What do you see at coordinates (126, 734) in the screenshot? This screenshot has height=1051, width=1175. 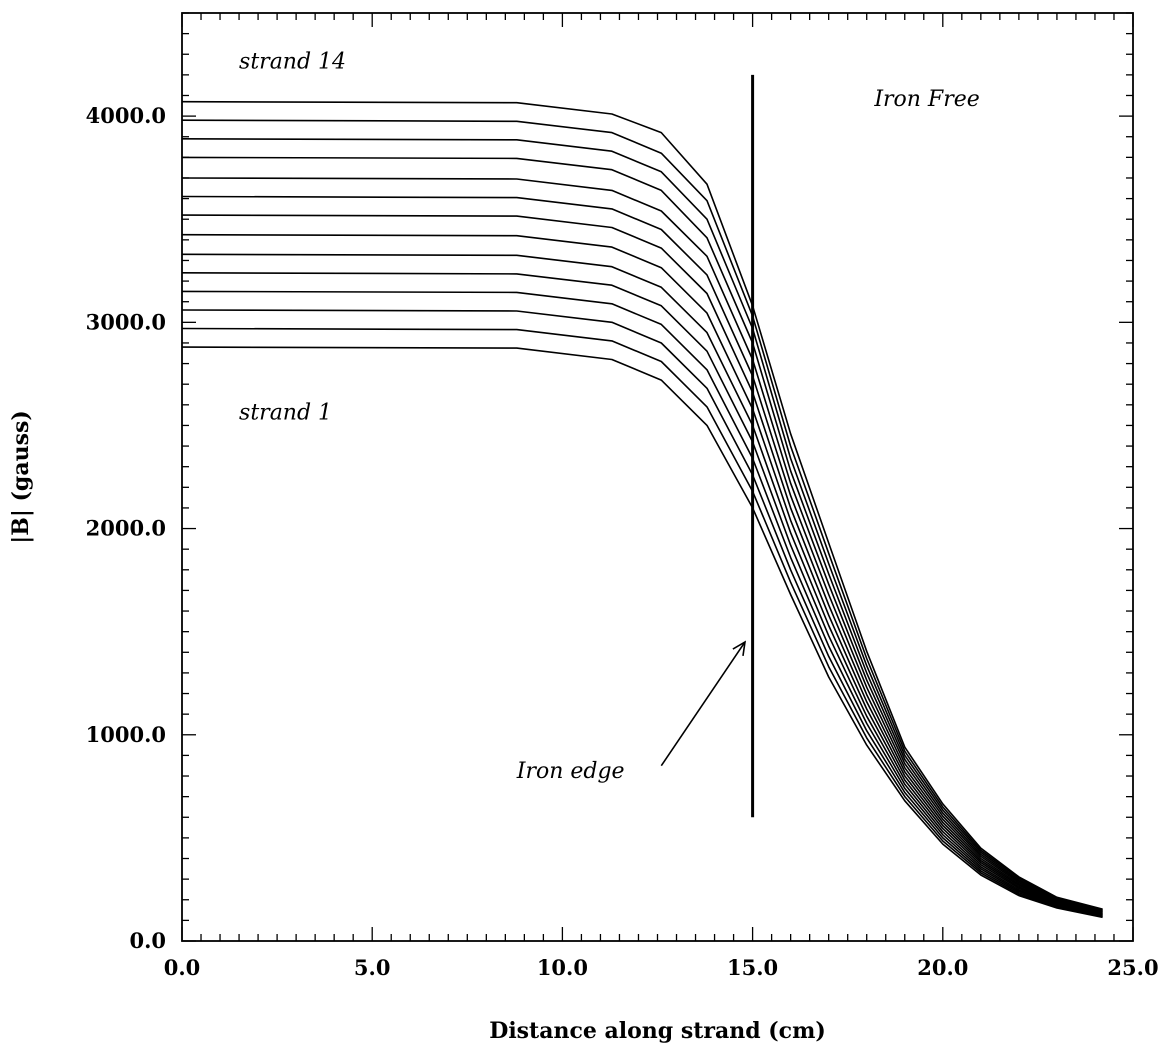 I see `y-tick-label: 1000.0` at bounding box center [126, 734].